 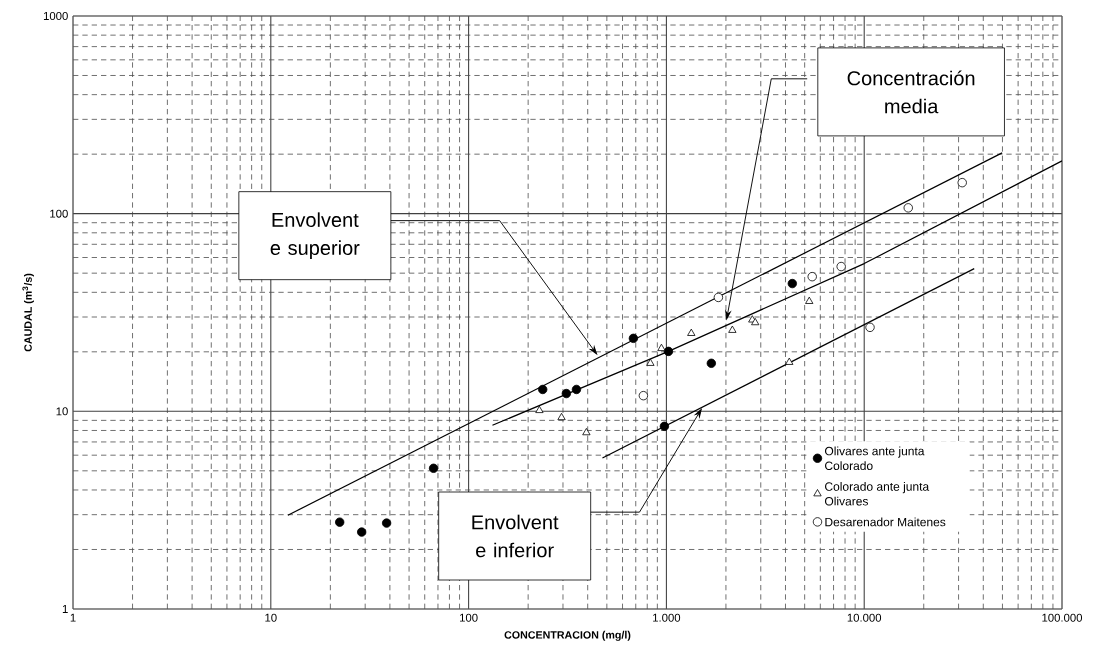 What do you see at coordinates (515, 536) in the screenshot?
I see `annotation: Envolvent e inferior` at bounding box center [515, 536].